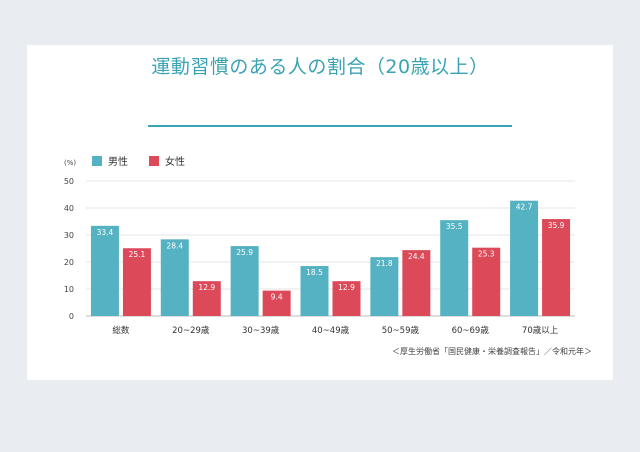 The image size is (640, 452). What do you see at coordinates (330, 126) in the screenshot?
I see `title-underline` at bounding box center [330, 126].